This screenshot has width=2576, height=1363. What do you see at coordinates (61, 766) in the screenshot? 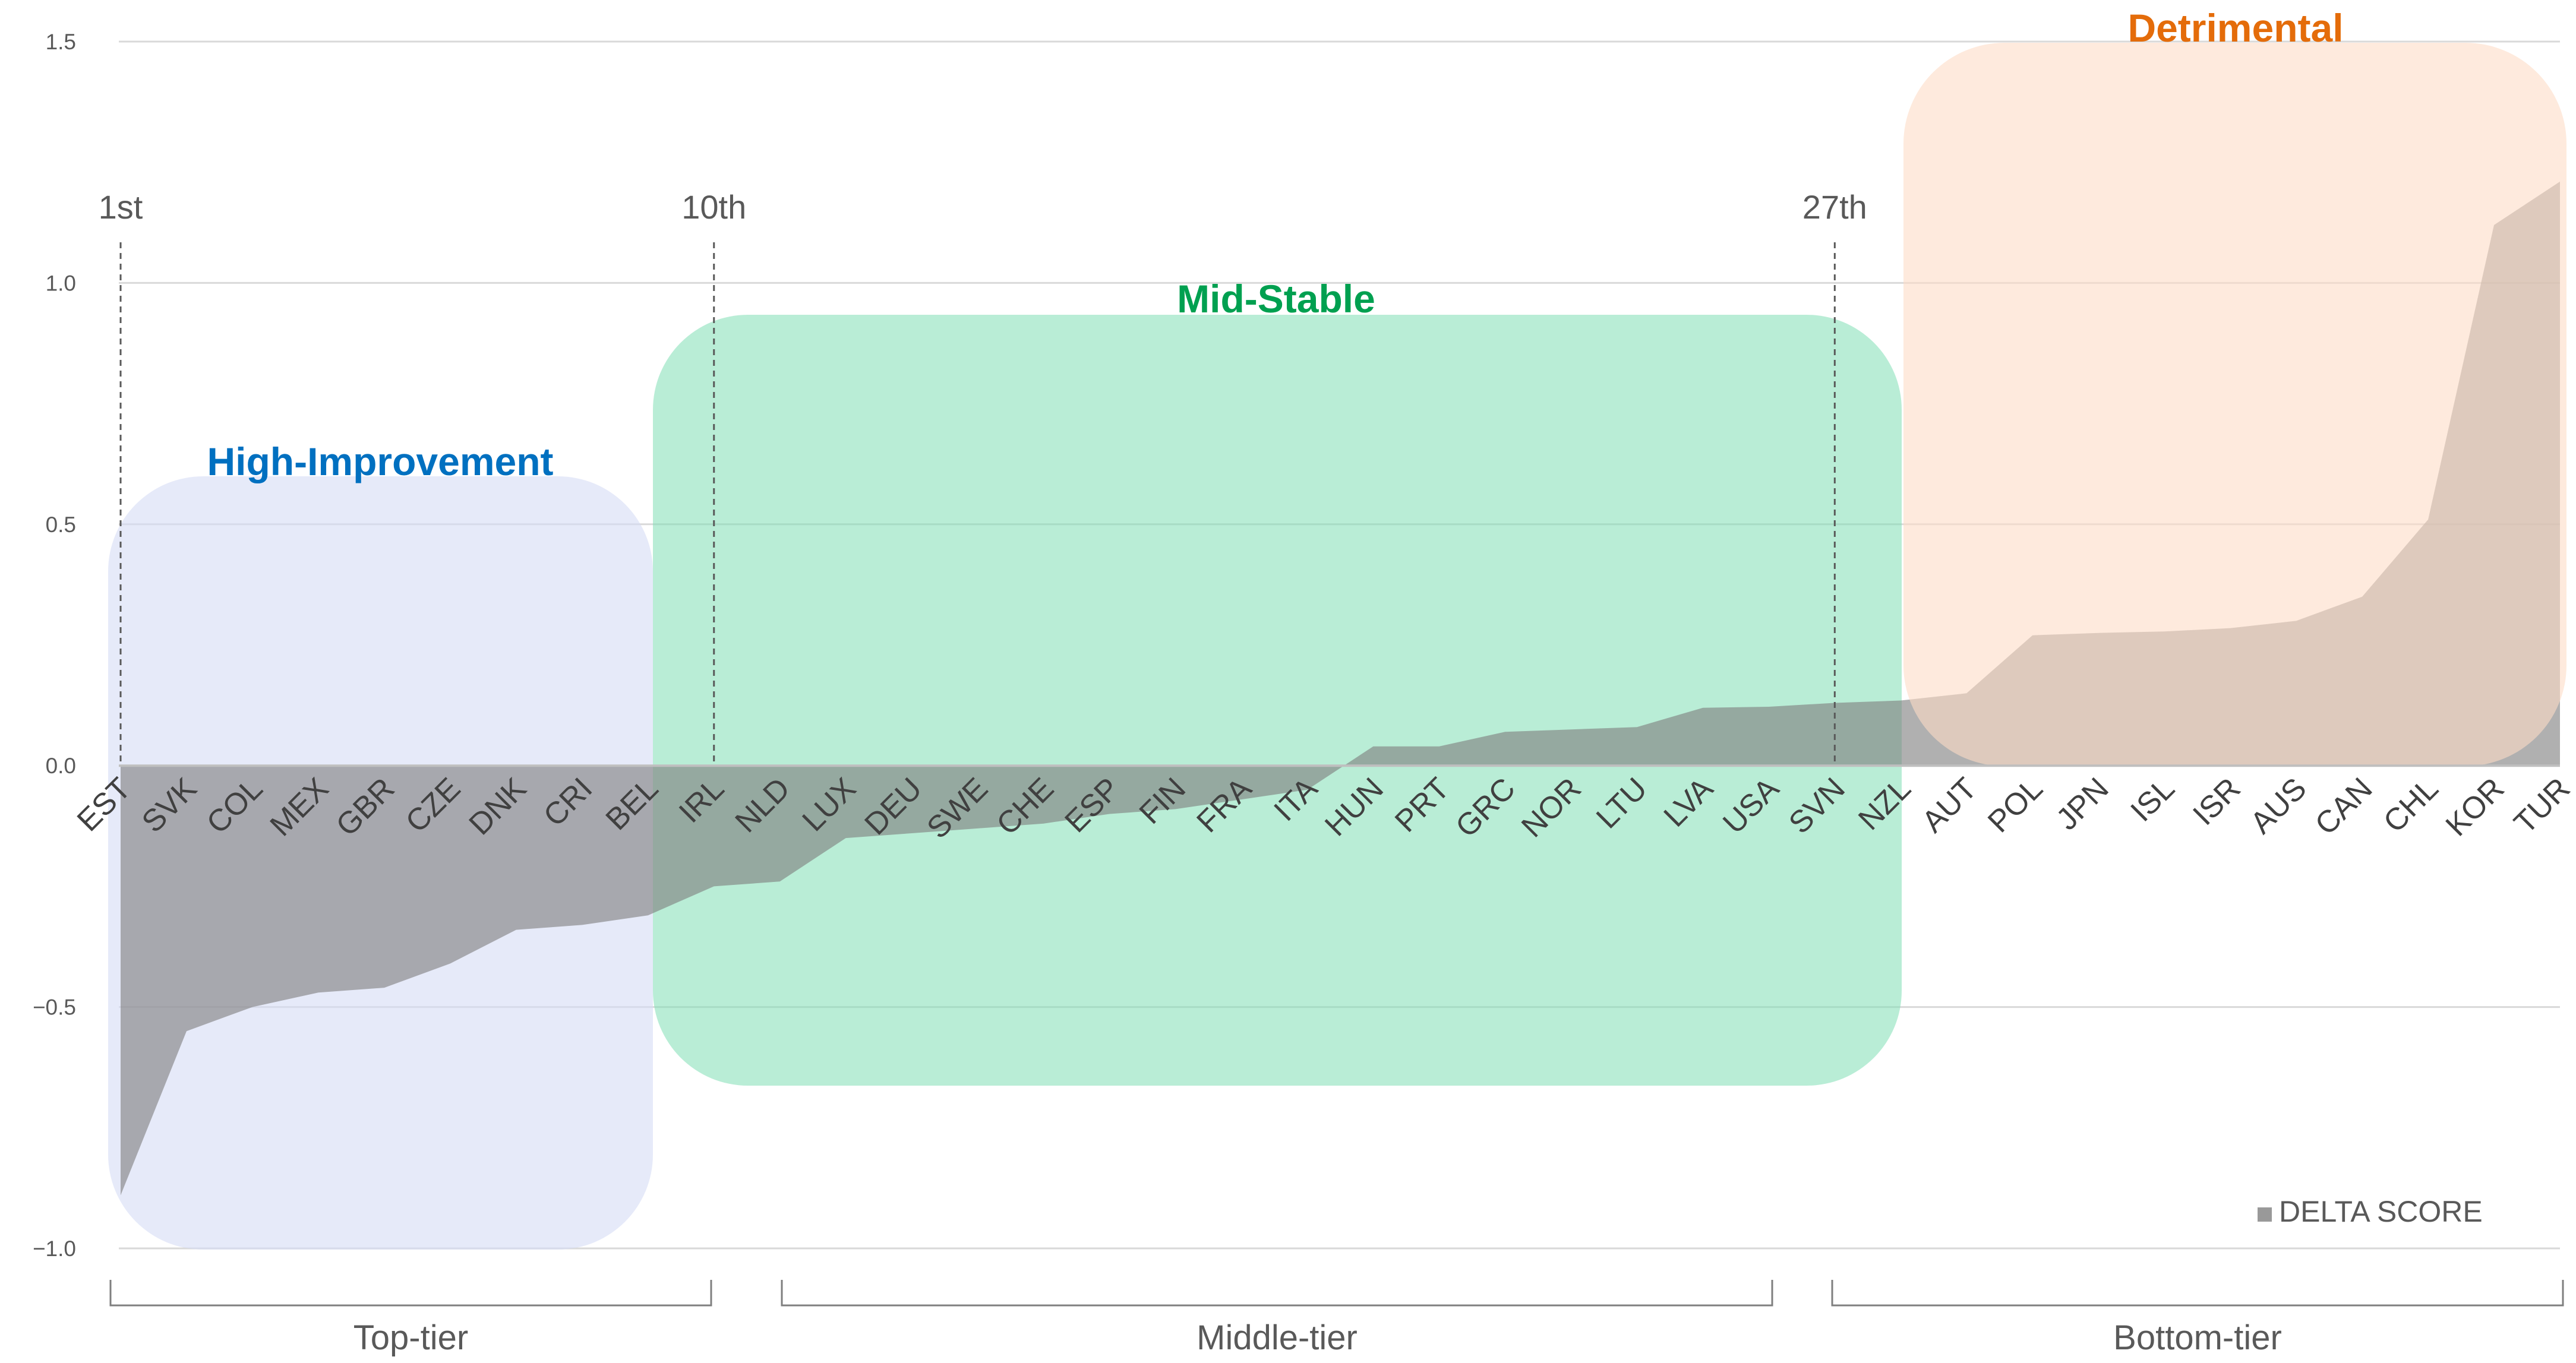
I see `y-tick-label: 0.0` at bounding box center [61, 766].